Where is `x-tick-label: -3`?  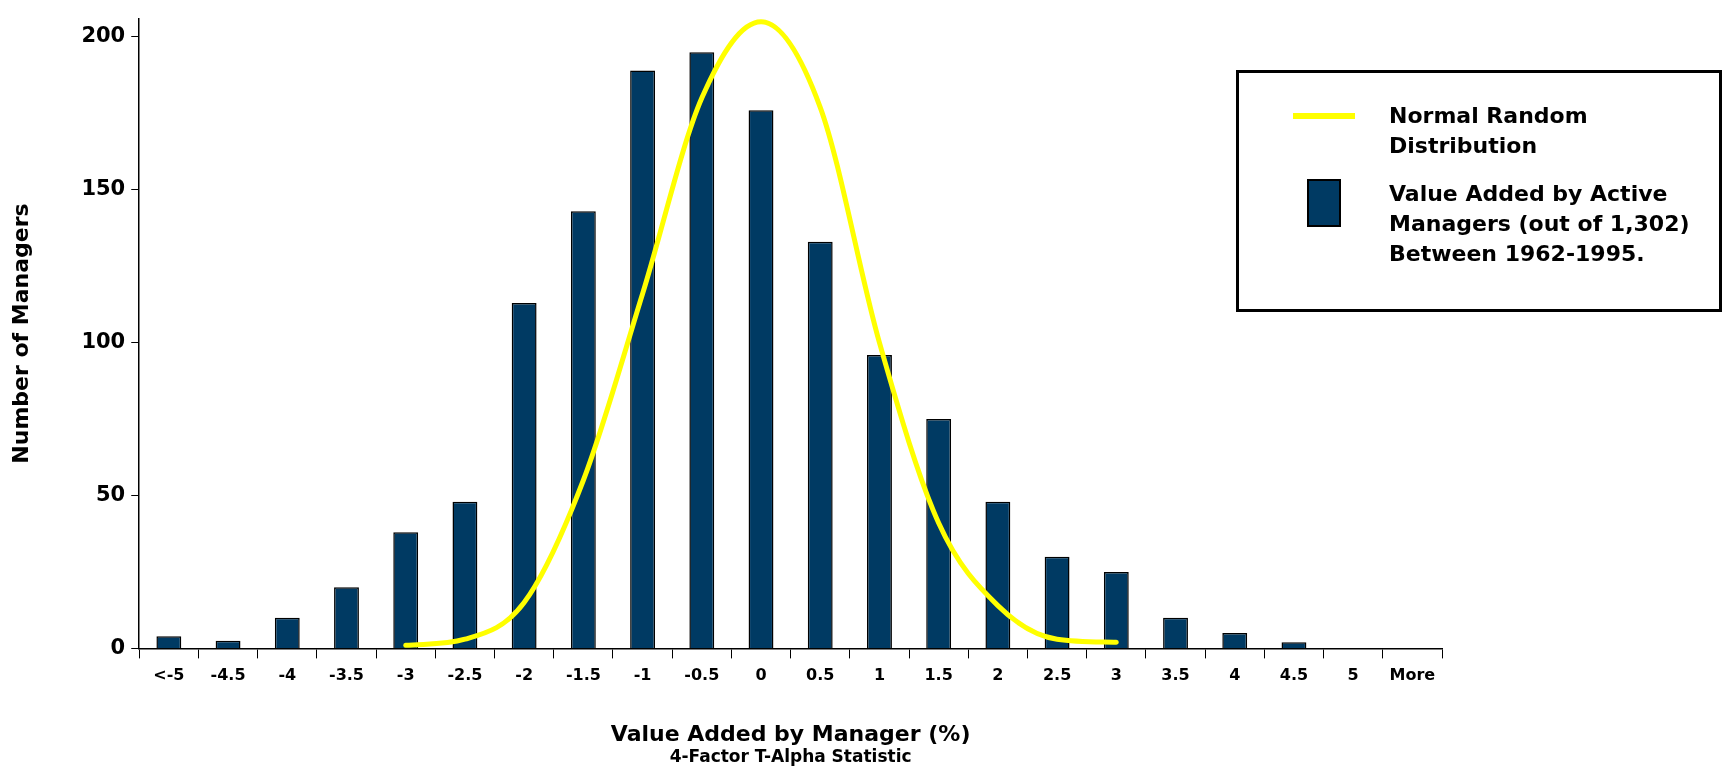 x-tick-label: -3 is located at coordinates (405, 675).